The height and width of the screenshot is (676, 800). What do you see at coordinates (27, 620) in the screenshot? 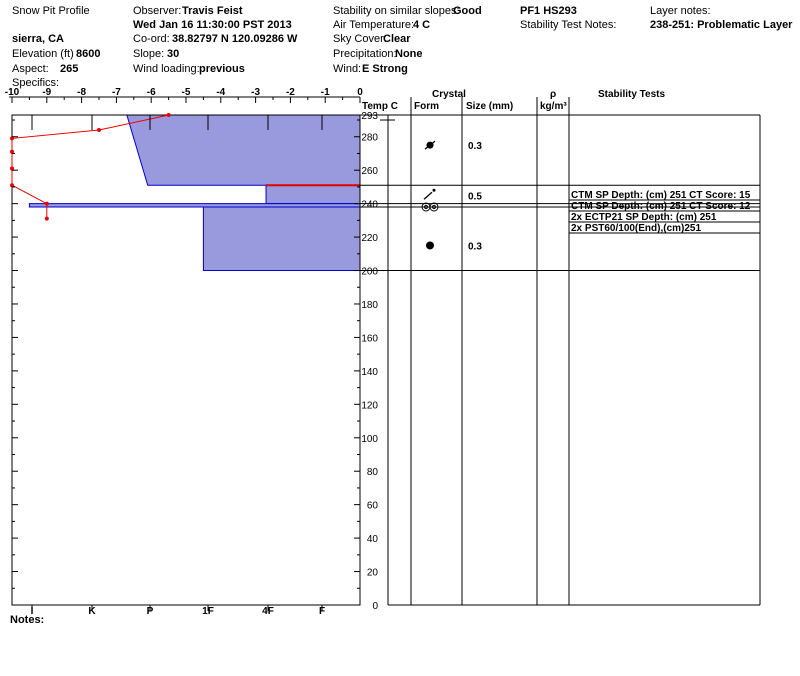
I see `notes-label: Notes:` at bounding box center [27, 620].